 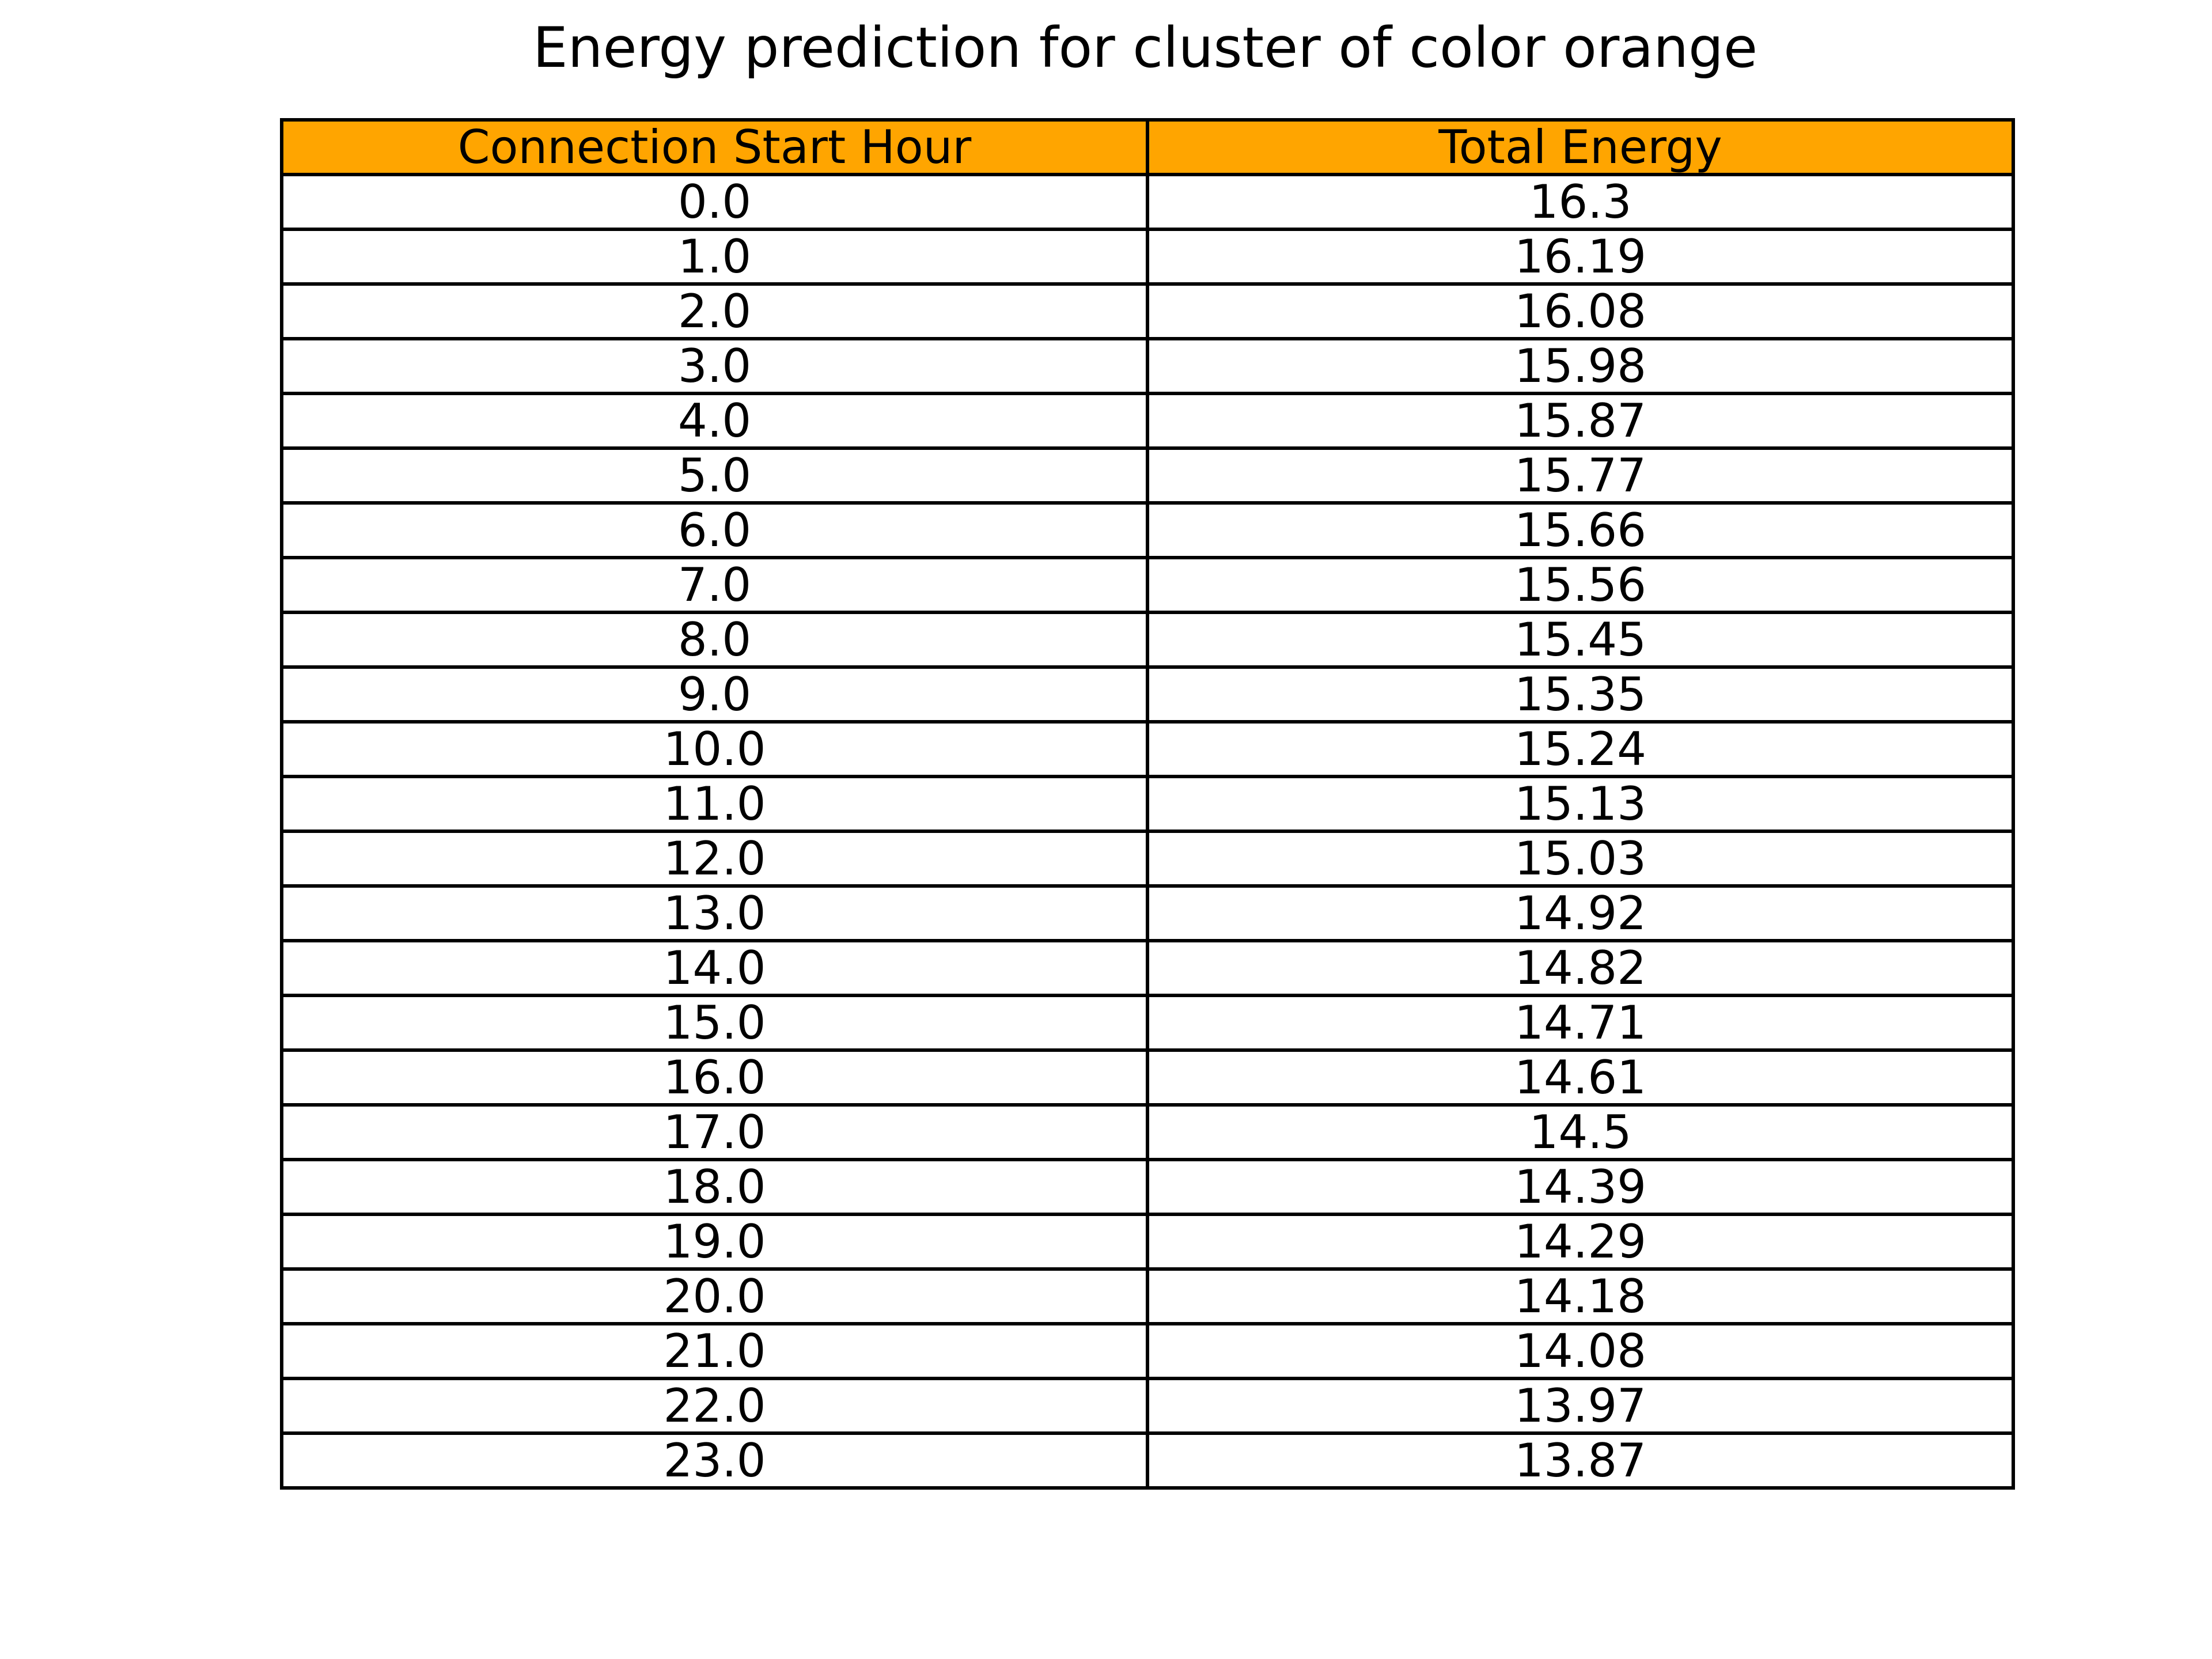 I want to click on cell-connection-start-hour: 20.0, so click(x=714, y=1296).